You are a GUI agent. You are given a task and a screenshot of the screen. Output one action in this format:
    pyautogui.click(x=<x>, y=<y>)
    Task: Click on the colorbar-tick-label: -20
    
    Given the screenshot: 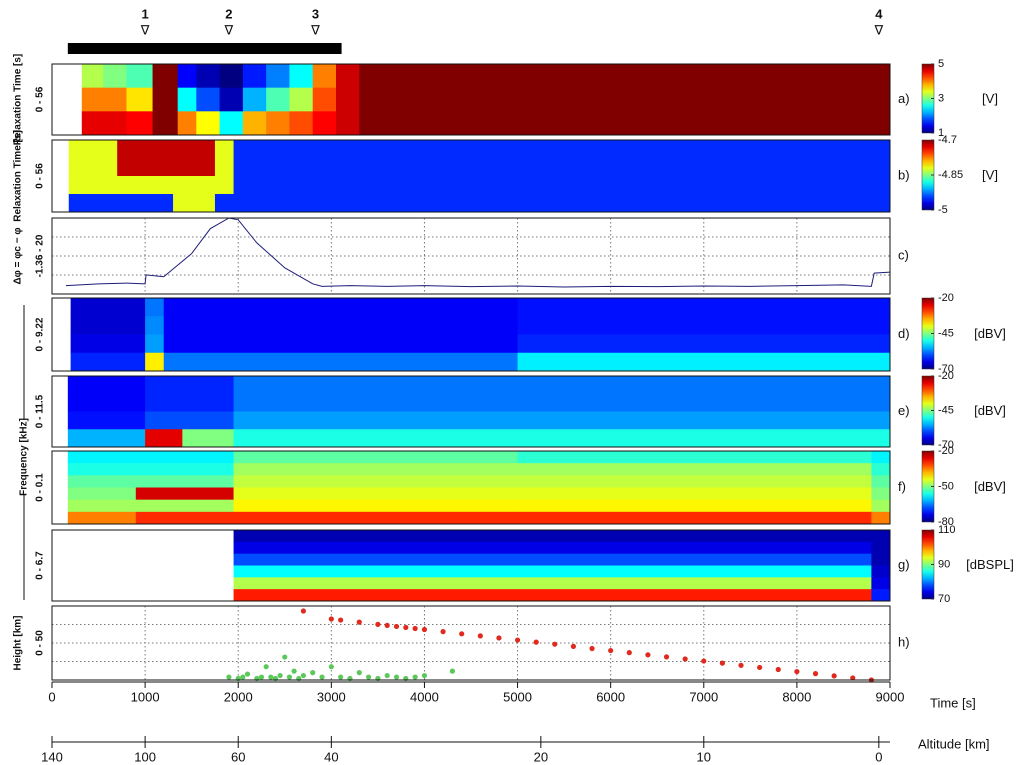 What is the action you would take?
    pyautogui.click(x=946, y=298)
    